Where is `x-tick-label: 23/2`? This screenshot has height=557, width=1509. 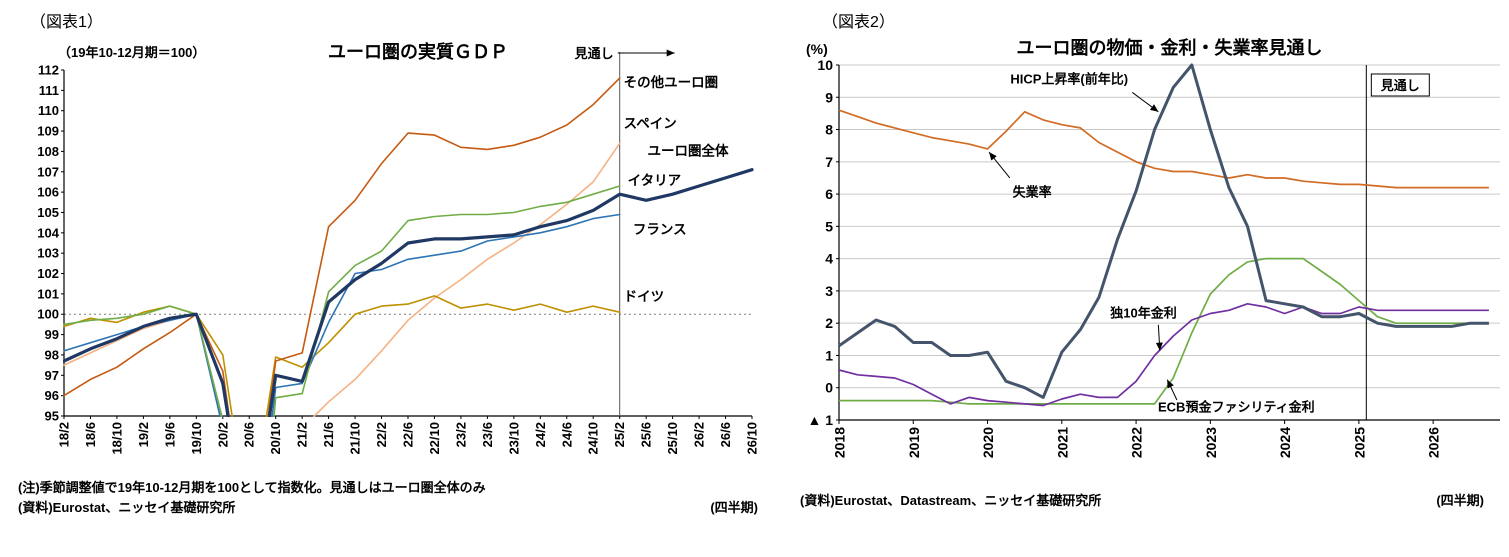
x-tick-label: 23/2 is located at coordinates (460, 434).